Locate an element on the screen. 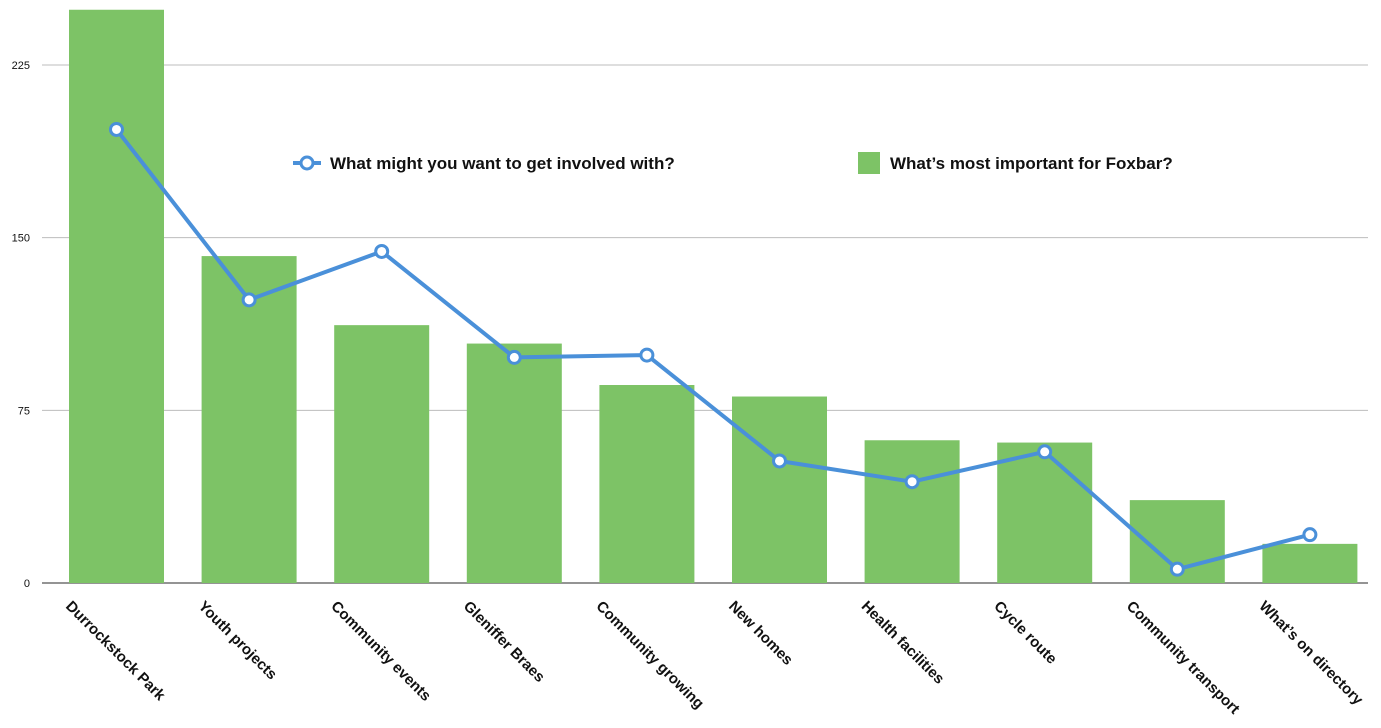 The height and width of the screenshot is (728, 1381). x-tick-label: Community events is located at coordinates (380, 651).